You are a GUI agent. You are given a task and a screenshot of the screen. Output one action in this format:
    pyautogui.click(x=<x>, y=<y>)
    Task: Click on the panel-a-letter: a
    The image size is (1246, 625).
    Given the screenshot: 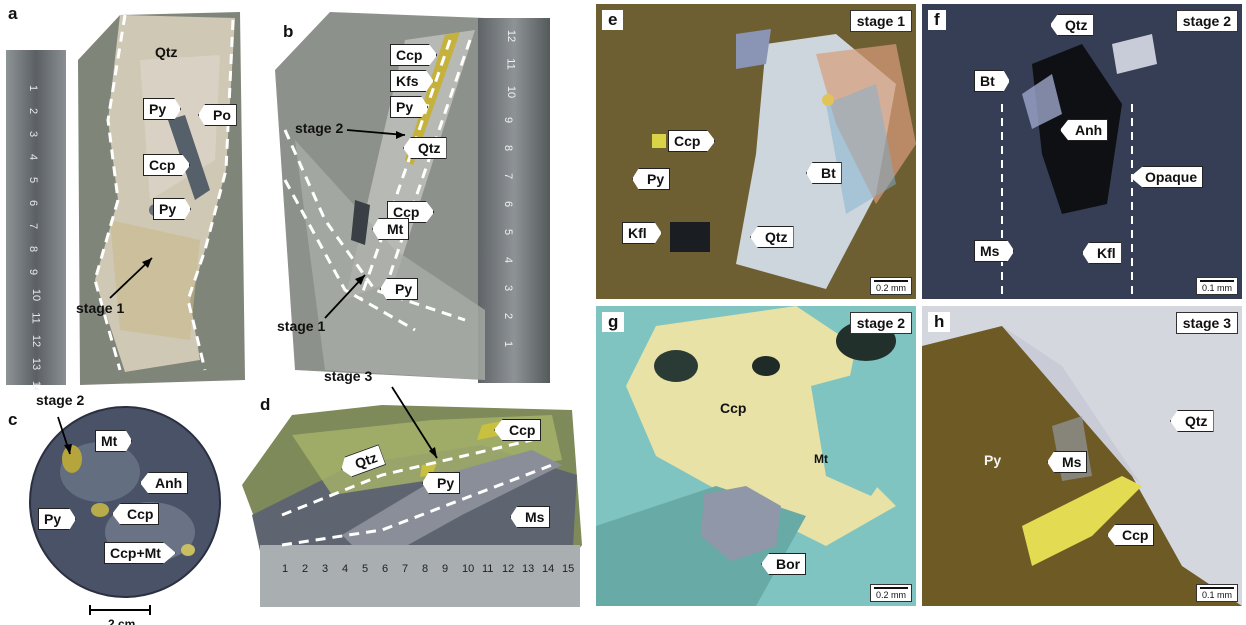 What is the action you would take?
    pyautogui.click(x=13, y=13)
    